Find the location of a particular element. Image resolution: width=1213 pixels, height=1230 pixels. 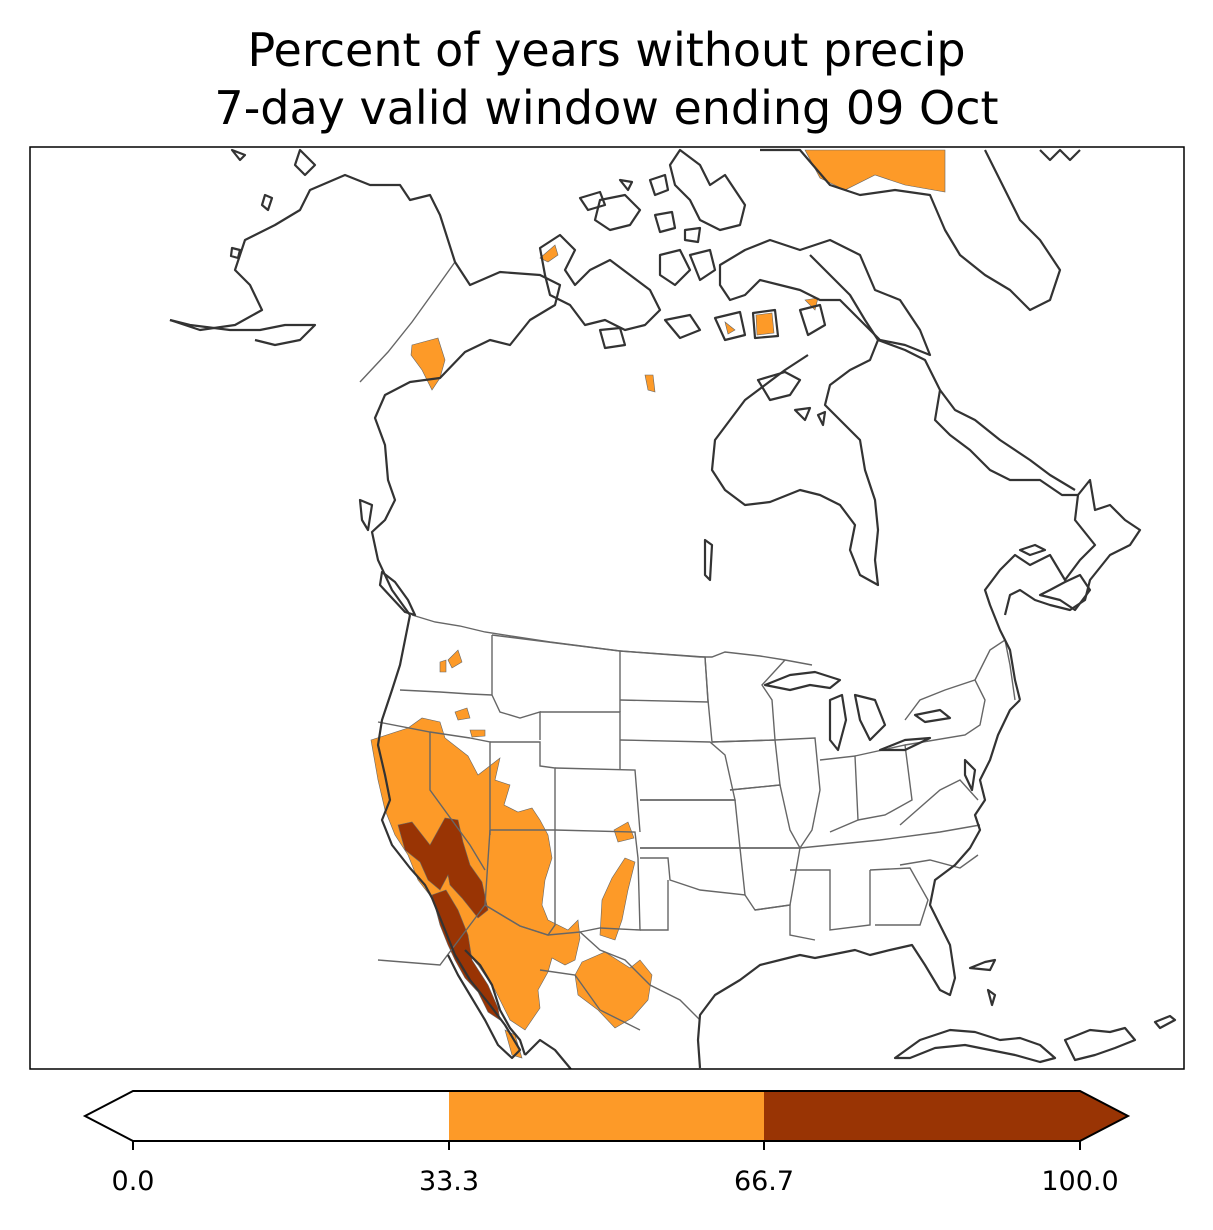

pei-island is located at coordinates (1032, 550).